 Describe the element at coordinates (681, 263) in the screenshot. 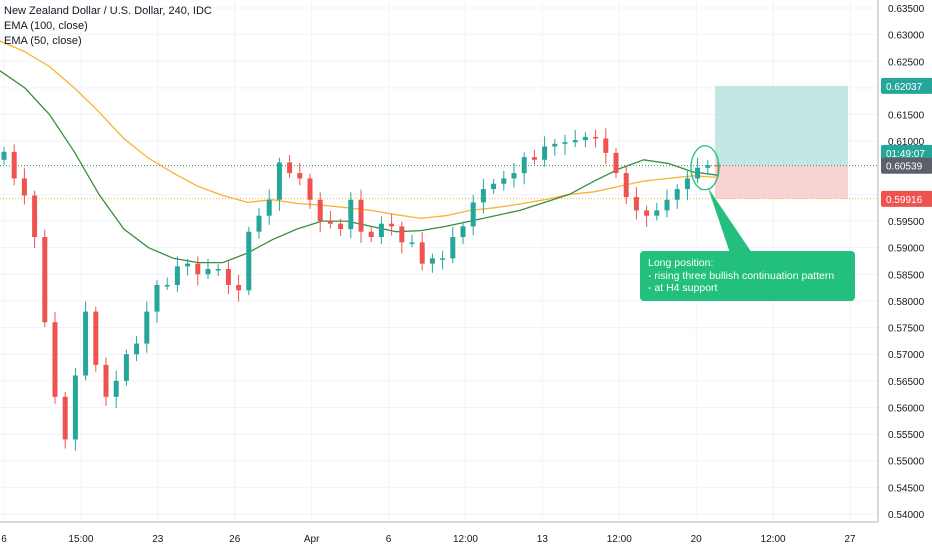

I see `annotation-line: Long position:` at that location.